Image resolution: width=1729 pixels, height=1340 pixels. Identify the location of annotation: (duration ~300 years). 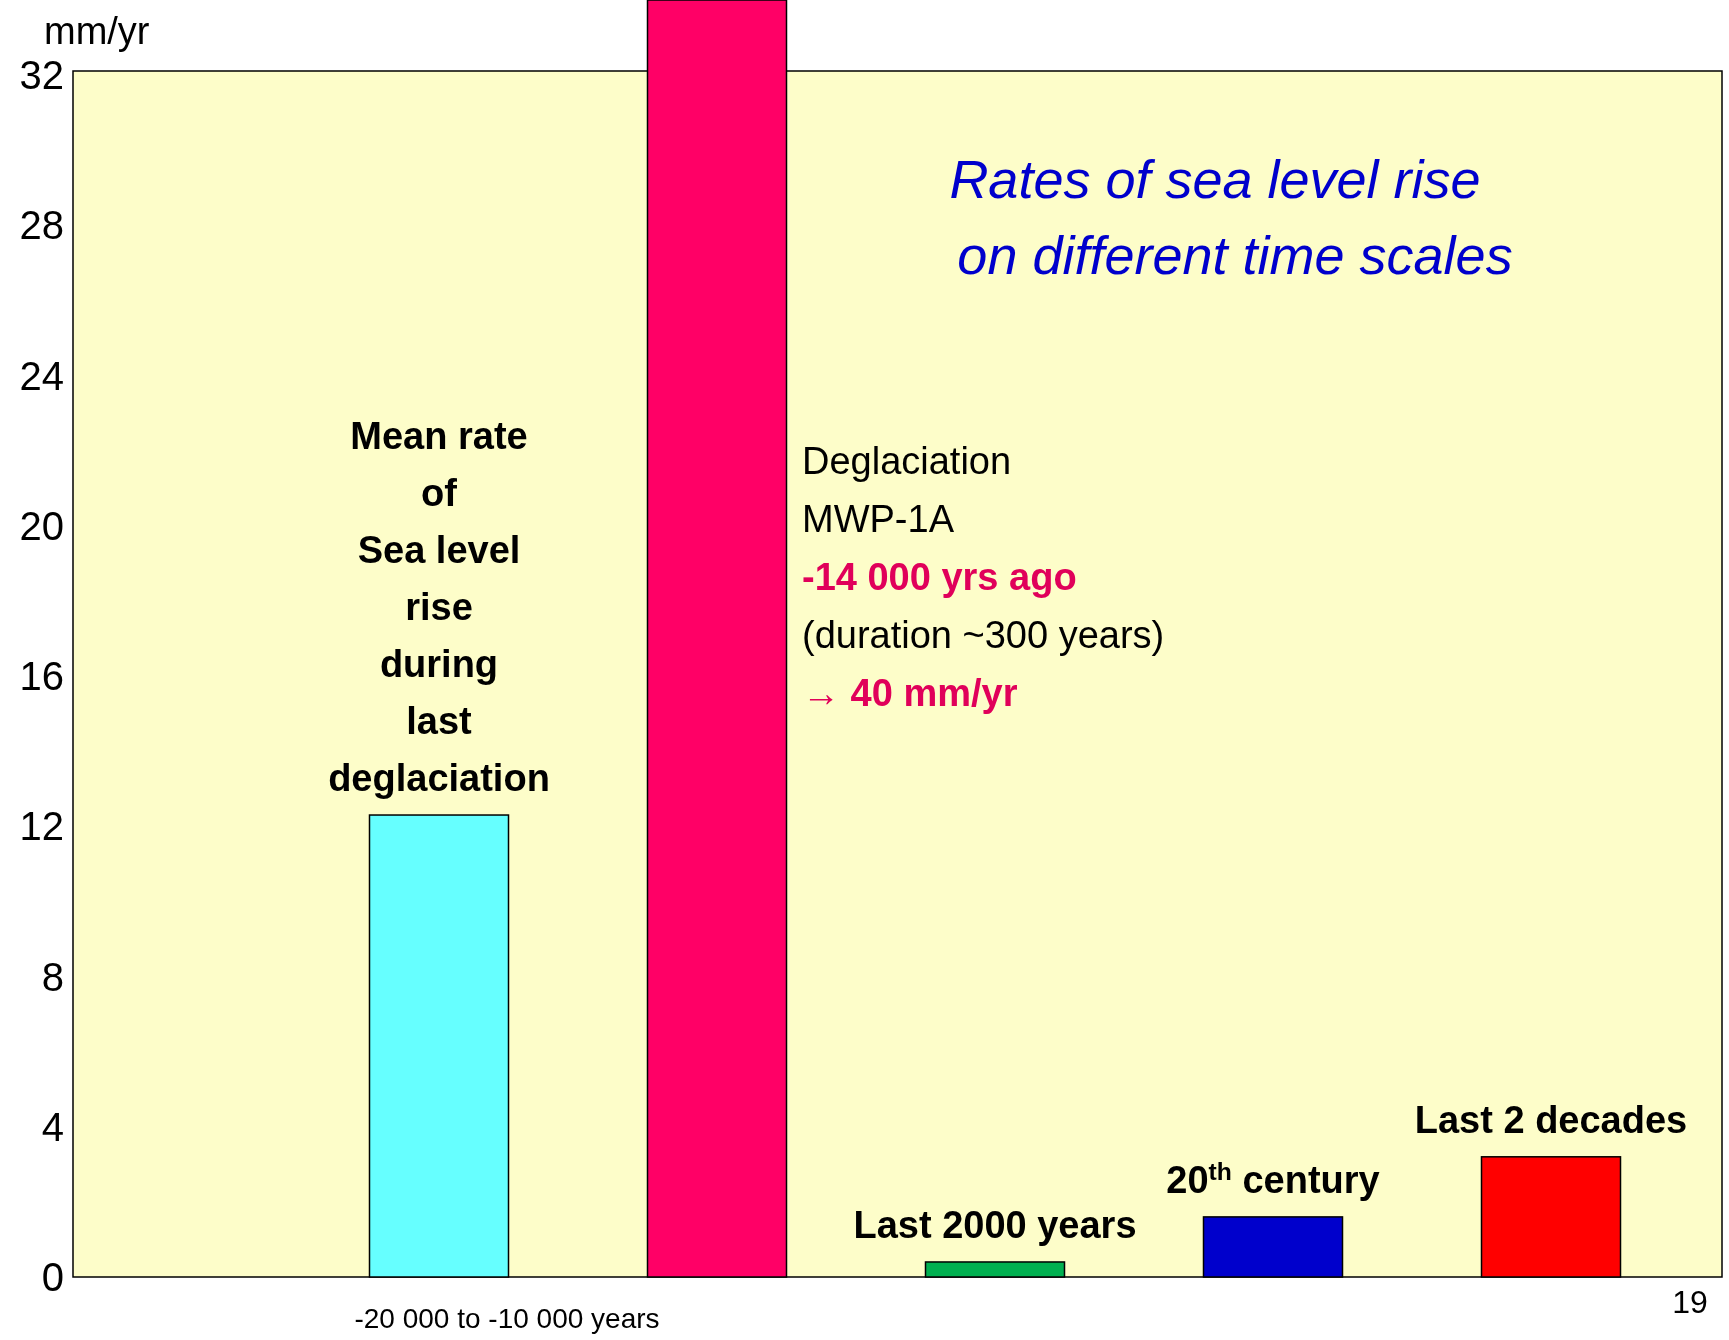
(983, 635).